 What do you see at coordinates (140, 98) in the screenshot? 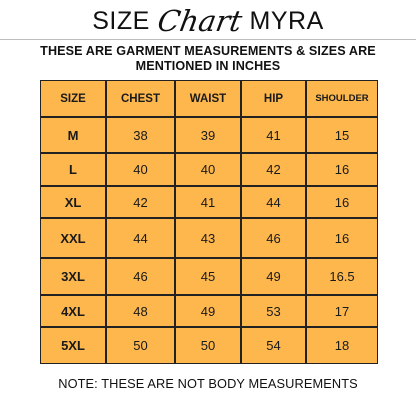
I see `header-chest: CHEST` at bounding box center [140, 98].